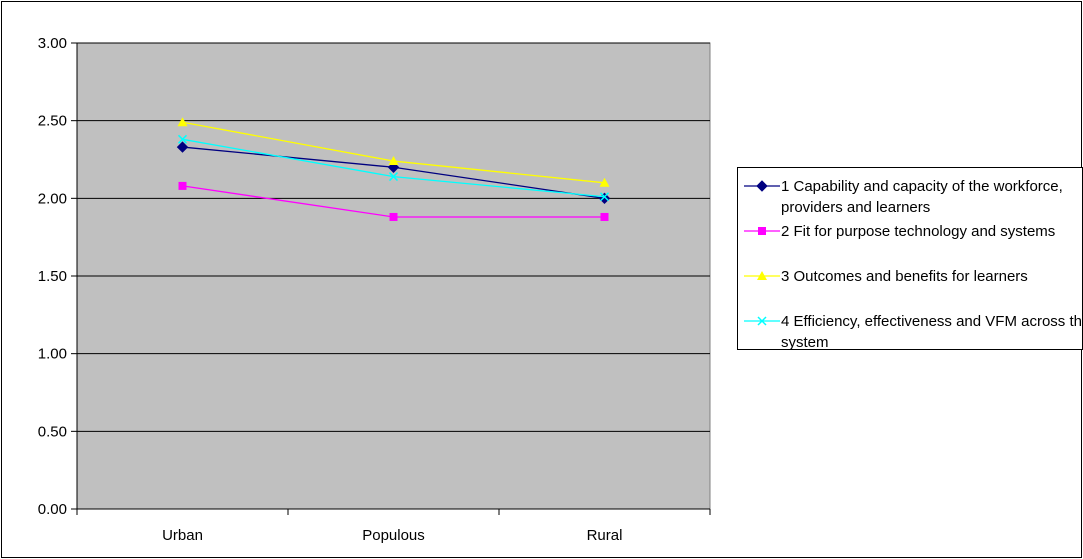 This screenshot has width=1083, height=559. I want to click on x-tick-label: Urban, so click(182, 535).